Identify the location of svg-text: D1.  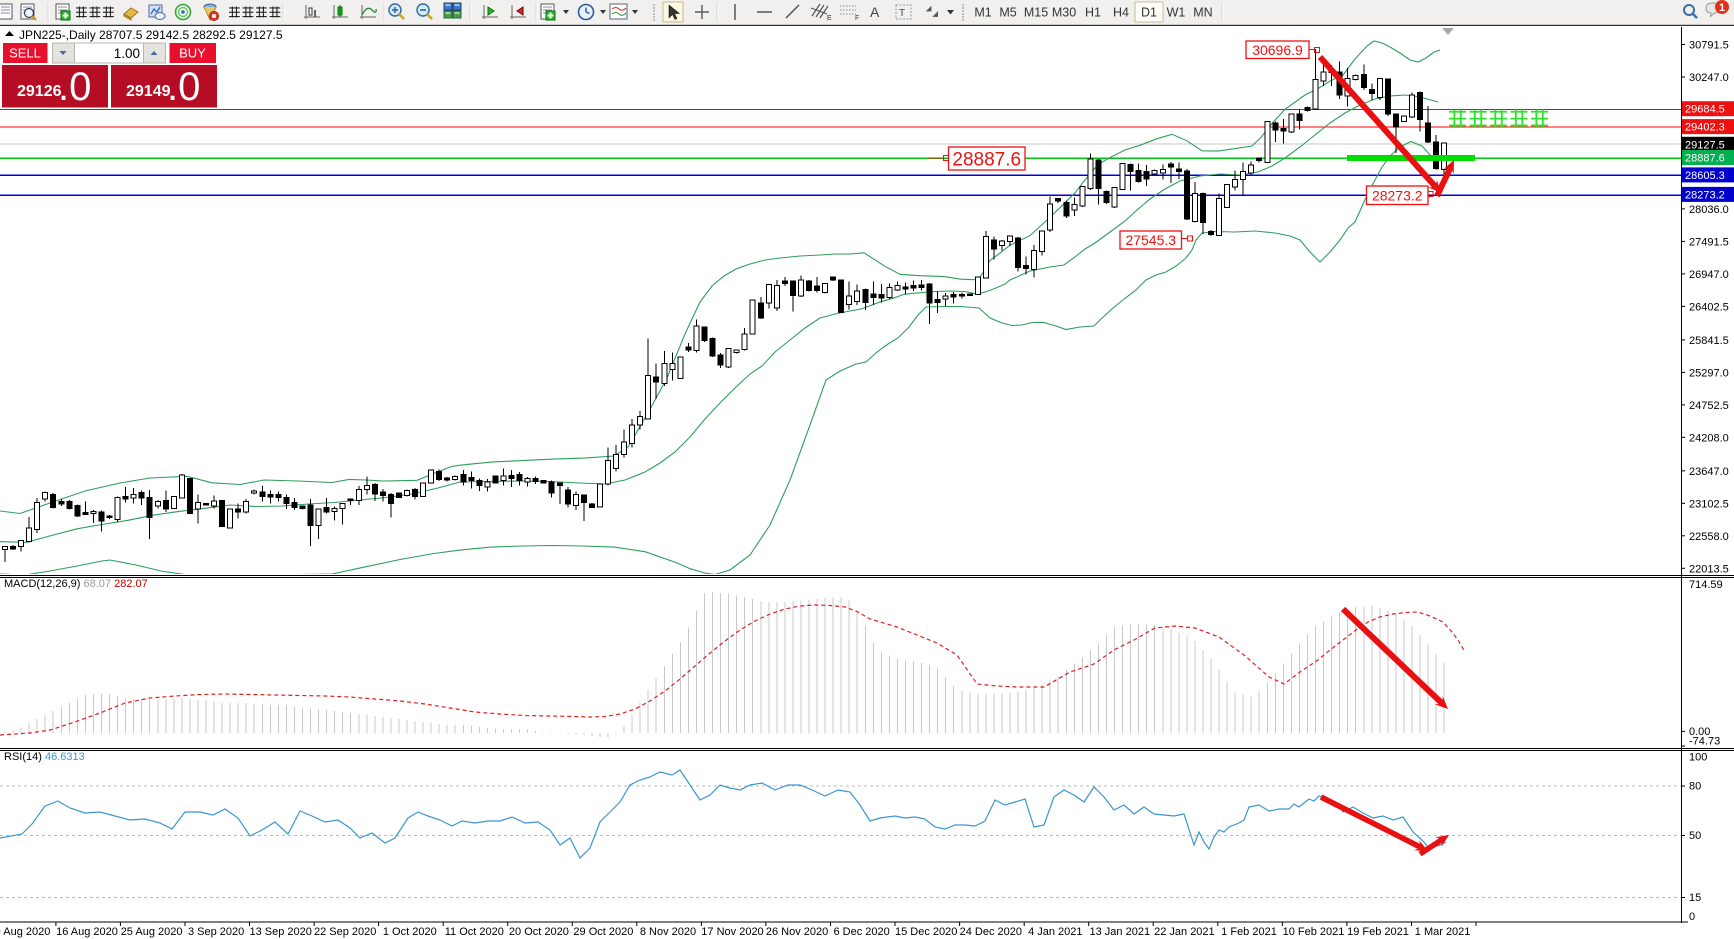
(1149, 13).